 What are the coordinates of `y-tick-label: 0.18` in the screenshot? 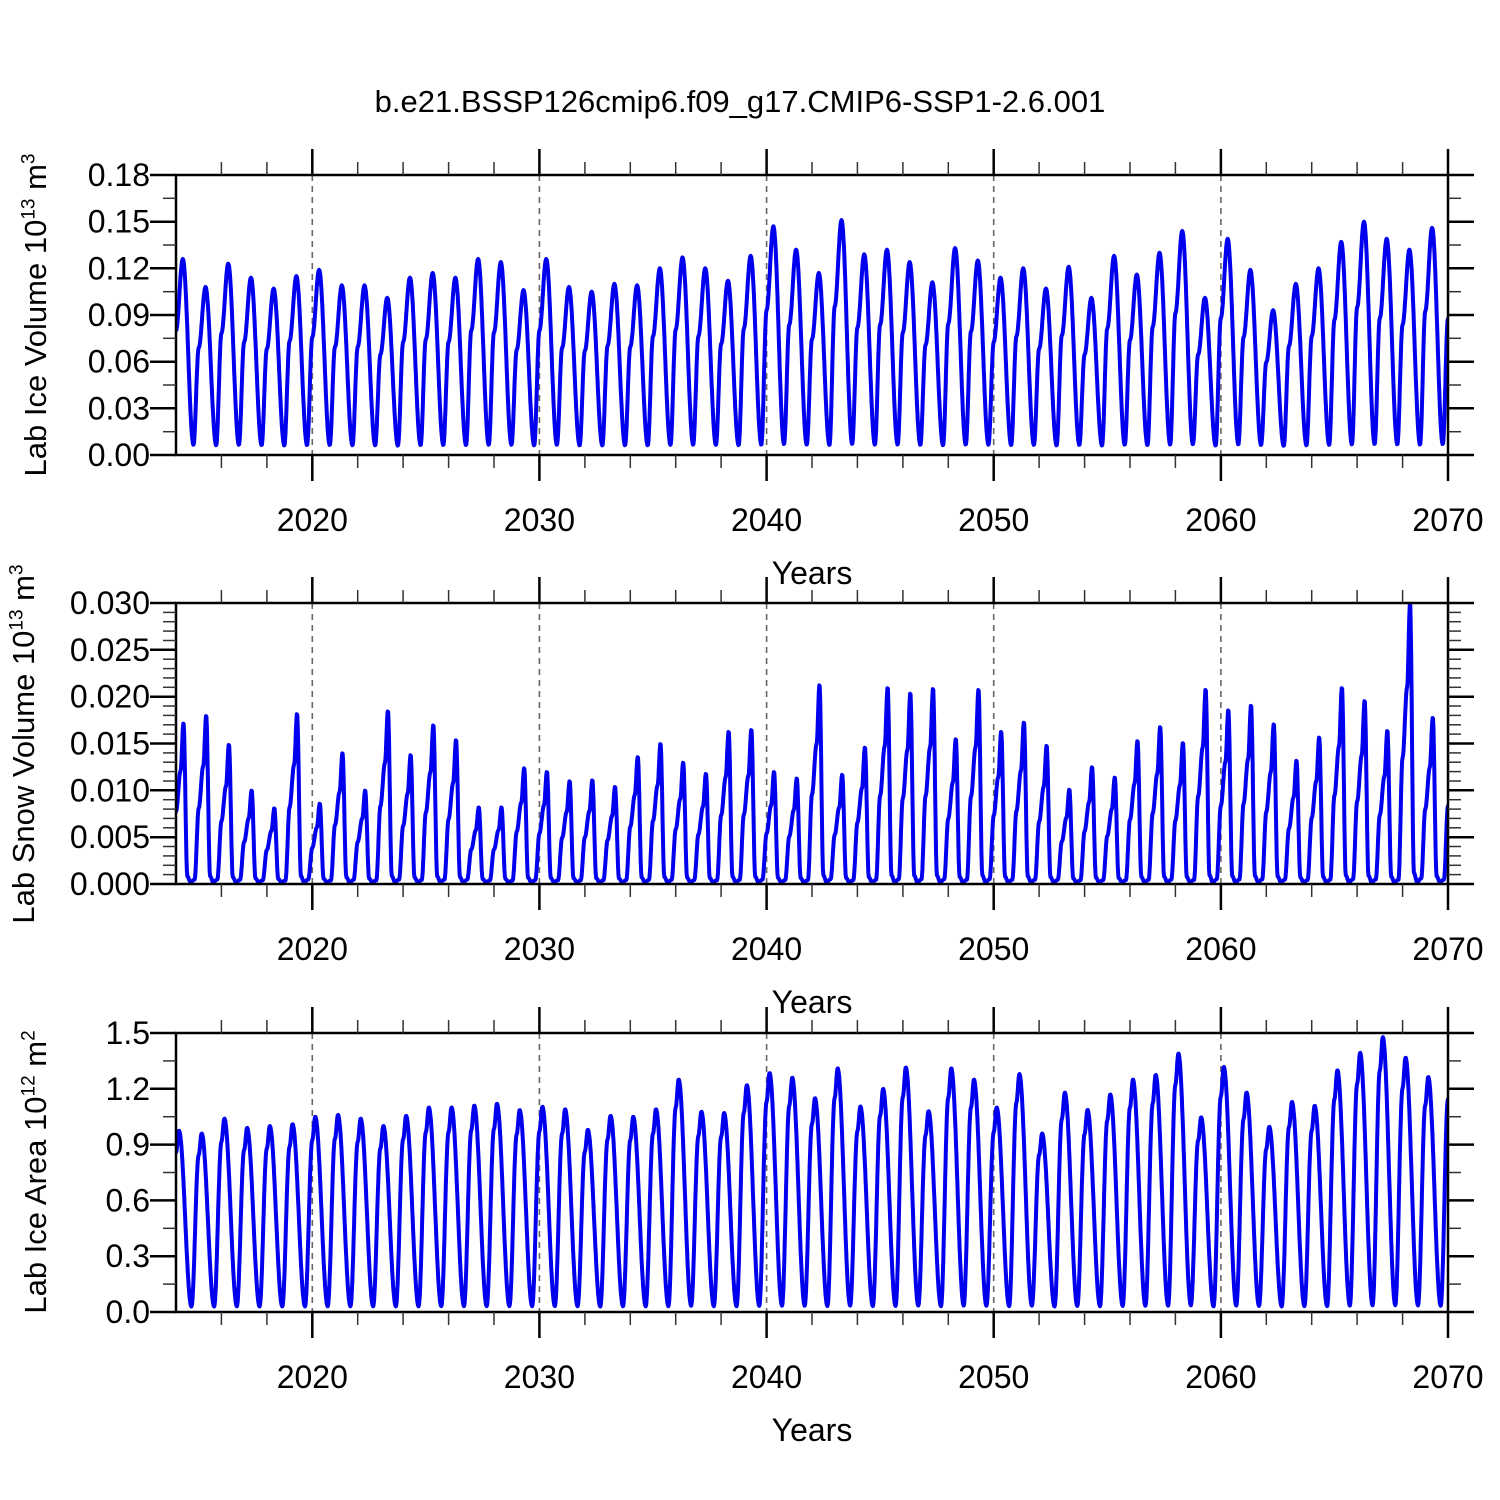 It's located at (119, 175).